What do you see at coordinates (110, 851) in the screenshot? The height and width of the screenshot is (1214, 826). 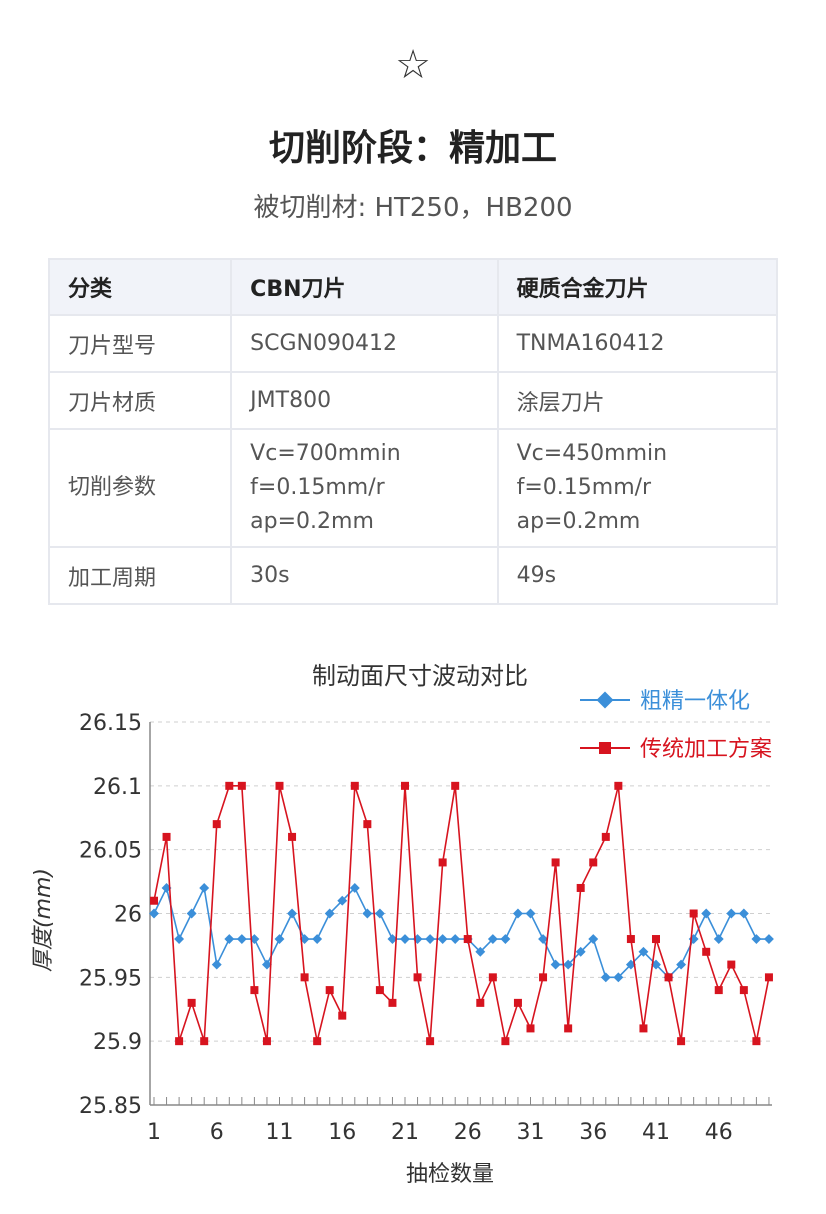 I see `y-tick-label: 26.05` at bounding box center [110, 851].